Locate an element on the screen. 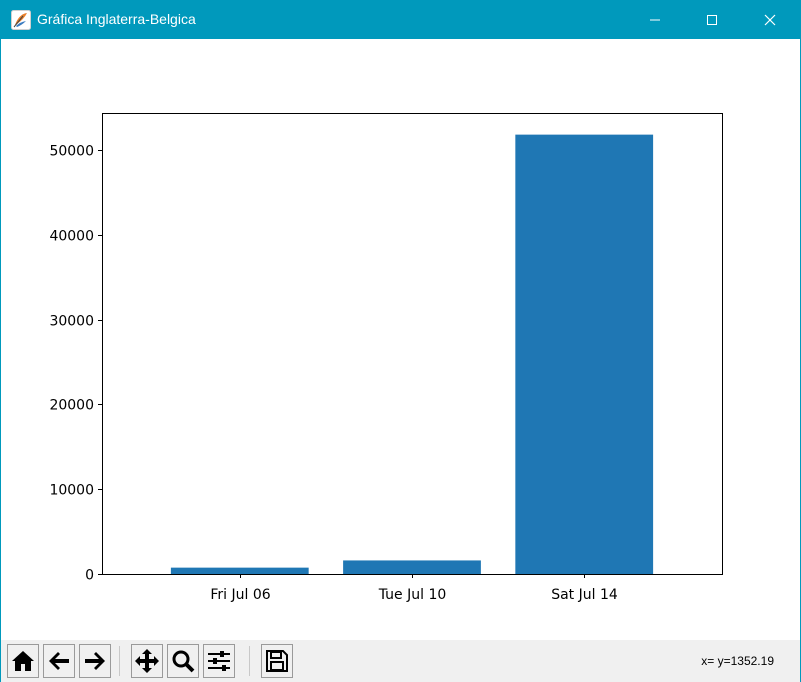 The image size is (801, 682). forward-icon is located at coordinates (95, 661).